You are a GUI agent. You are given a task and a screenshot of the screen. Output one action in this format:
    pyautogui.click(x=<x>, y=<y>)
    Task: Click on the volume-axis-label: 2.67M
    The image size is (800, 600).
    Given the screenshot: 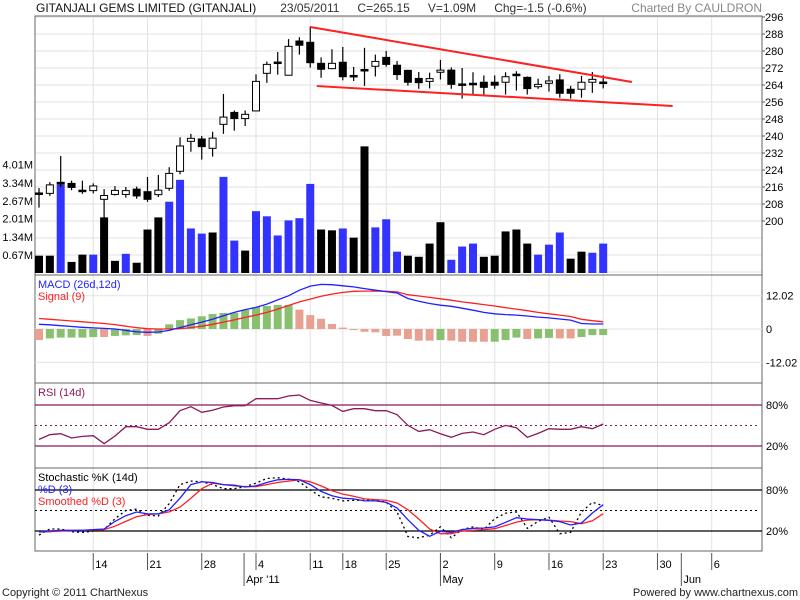 What is the action you would take?
    pyautogui.click(x=17, y=202)
    